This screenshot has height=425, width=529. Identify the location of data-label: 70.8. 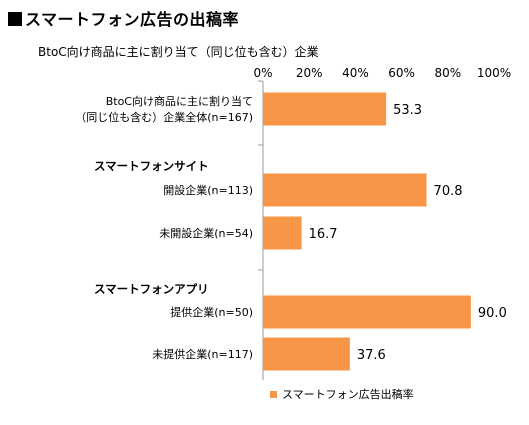
(448, 191).